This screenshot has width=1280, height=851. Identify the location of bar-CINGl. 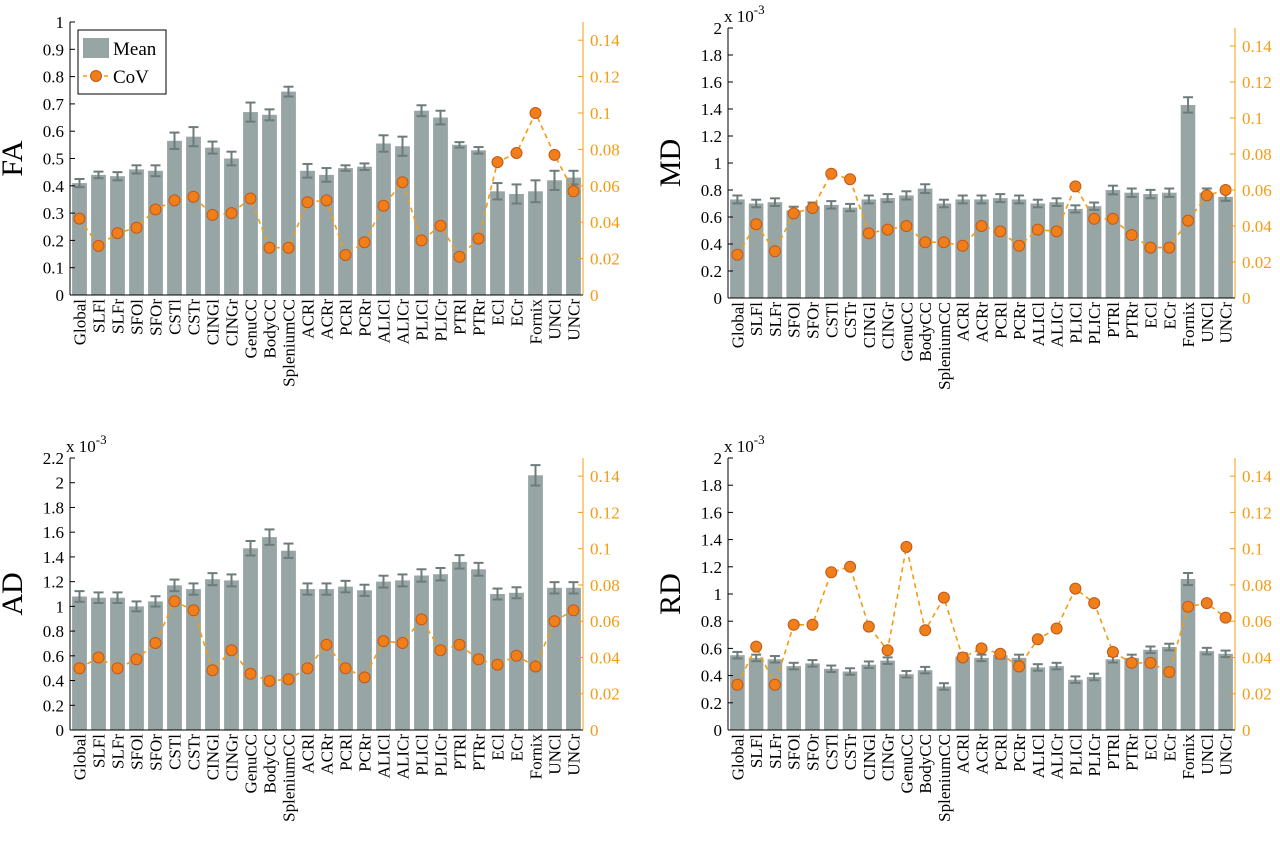
(212, 221).